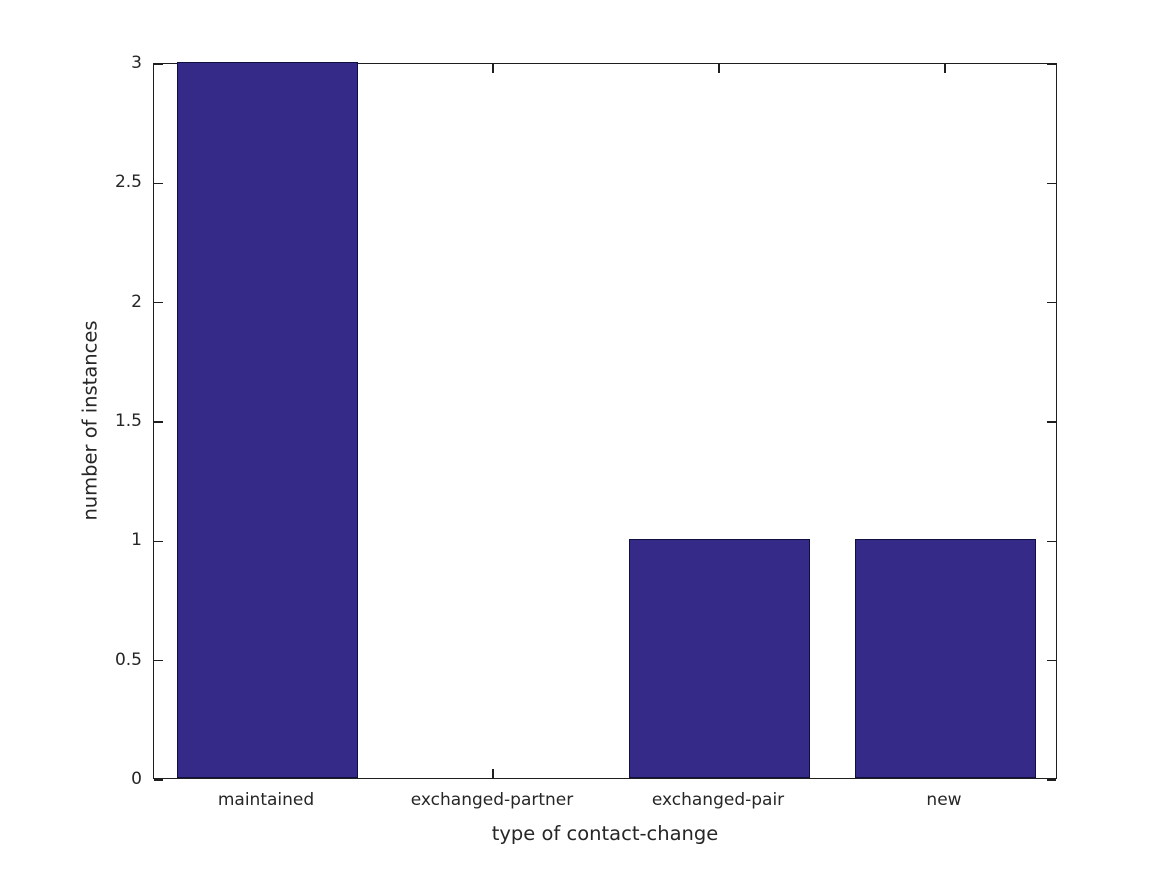  What do you see at coordinates (128, 421) in the screenshot?
I see `y-tick-label: 1.5` at bounding box center [128, 421].